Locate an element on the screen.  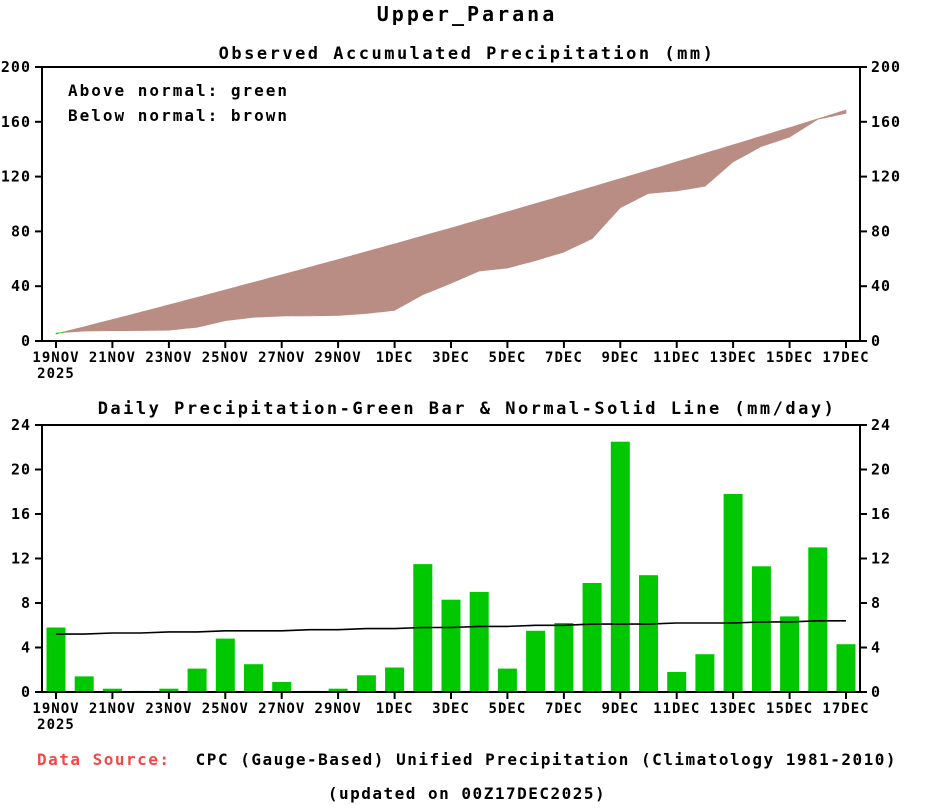
y-axis-label-right: 4 is located at coordinates (876, 648).